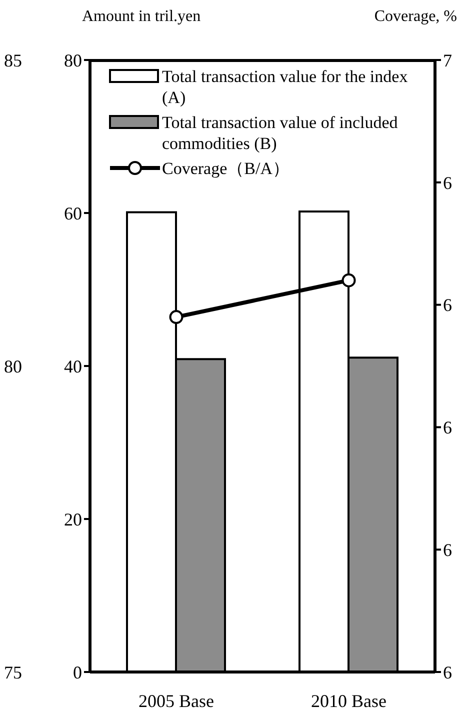 Image resolution: width=459 pixels, height=717 pixels. I want to click on y-axis-title: Amount in tril.yen, so click(141, 17).